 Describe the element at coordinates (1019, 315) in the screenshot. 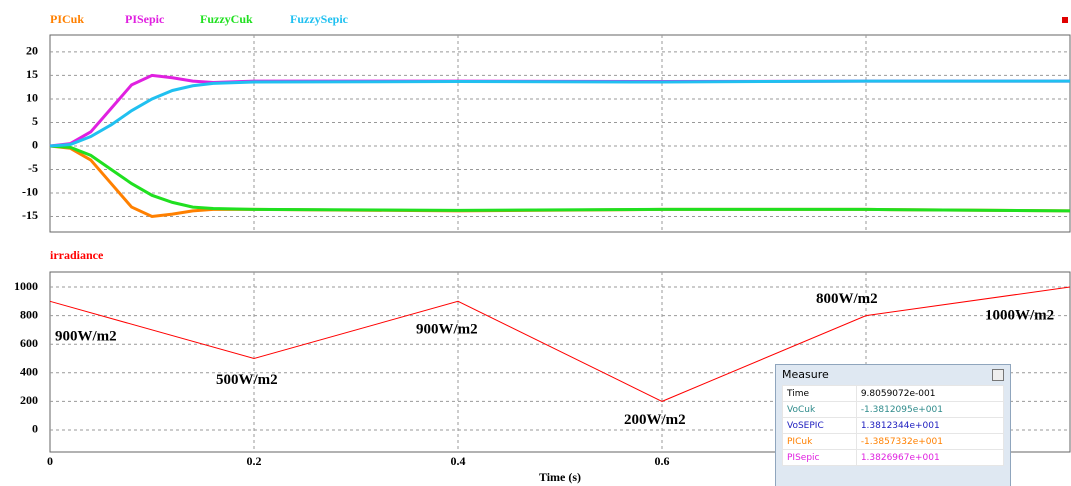

I see `annotation: 1000W/m2` at that location.